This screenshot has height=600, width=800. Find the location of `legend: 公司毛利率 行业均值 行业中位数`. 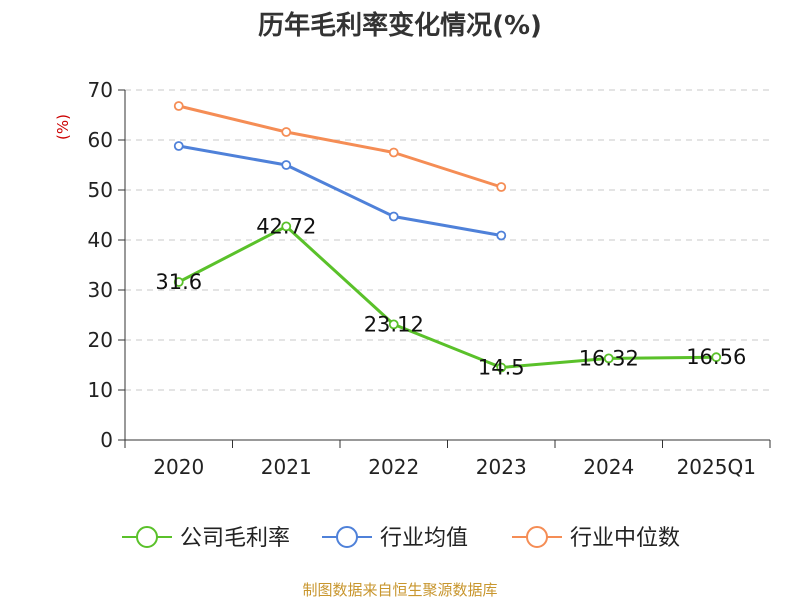

legend: 公司毛利率 行业均值 行业中位数 is located at coordinates (401, 538).